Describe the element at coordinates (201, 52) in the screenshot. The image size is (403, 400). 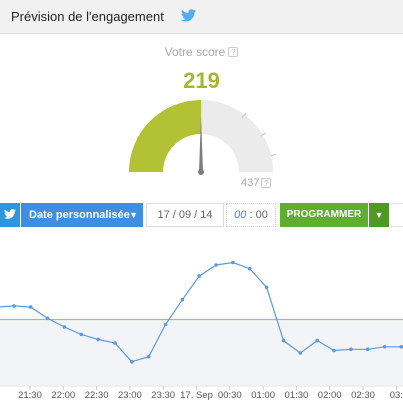
I see `score-label: Votre score?` at that location.